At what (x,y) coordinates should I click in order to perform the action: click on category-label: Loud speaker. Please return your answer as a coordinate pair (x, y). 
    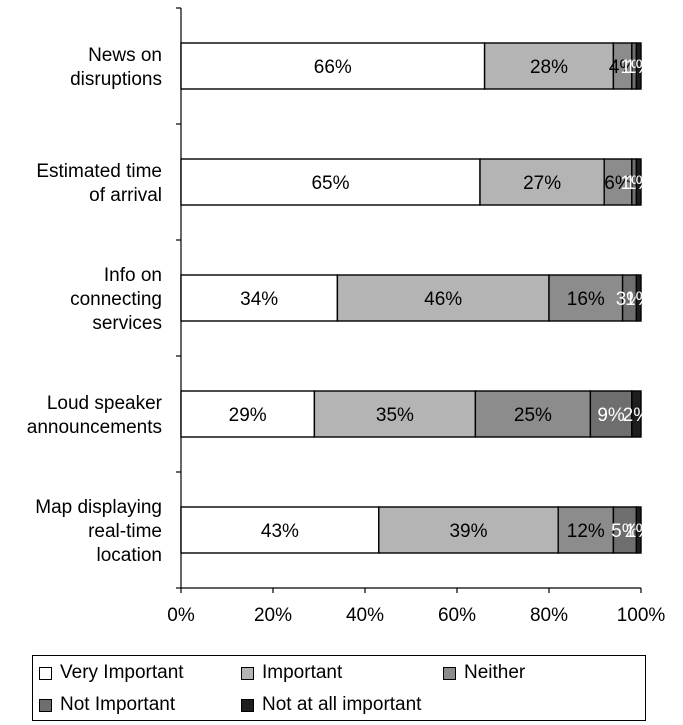
    Looking at the image, I should click on (105, 403).